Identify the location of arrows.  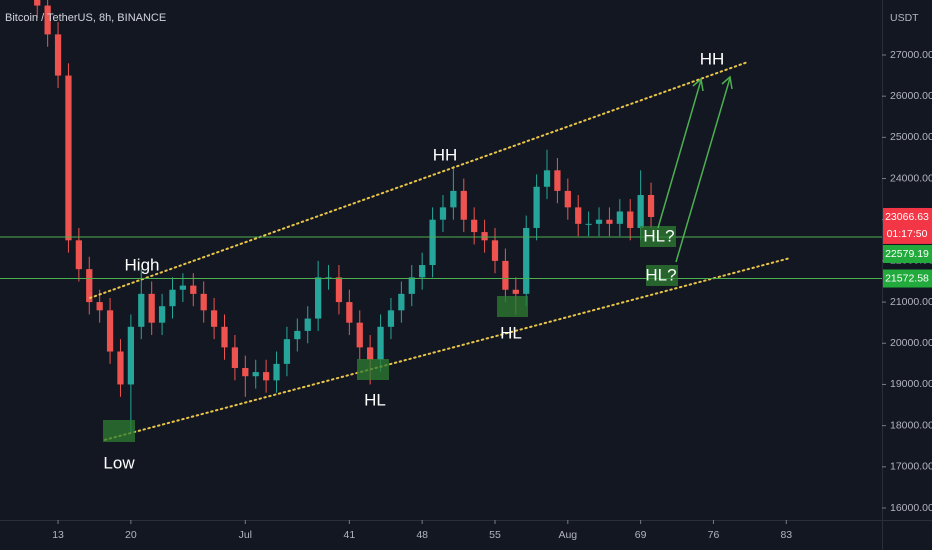
(695, 169).